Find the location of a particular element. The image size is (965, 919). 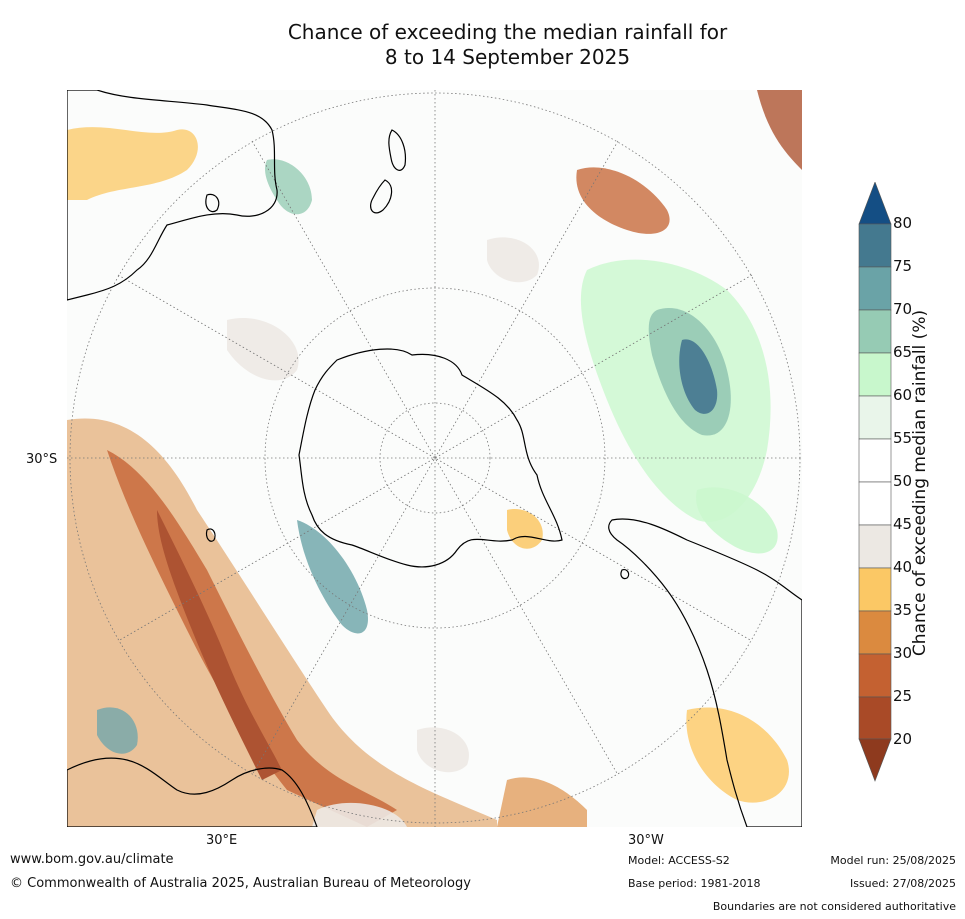

base-period-text: Base period: 1981-2018 is located at coordinates (694, 883).